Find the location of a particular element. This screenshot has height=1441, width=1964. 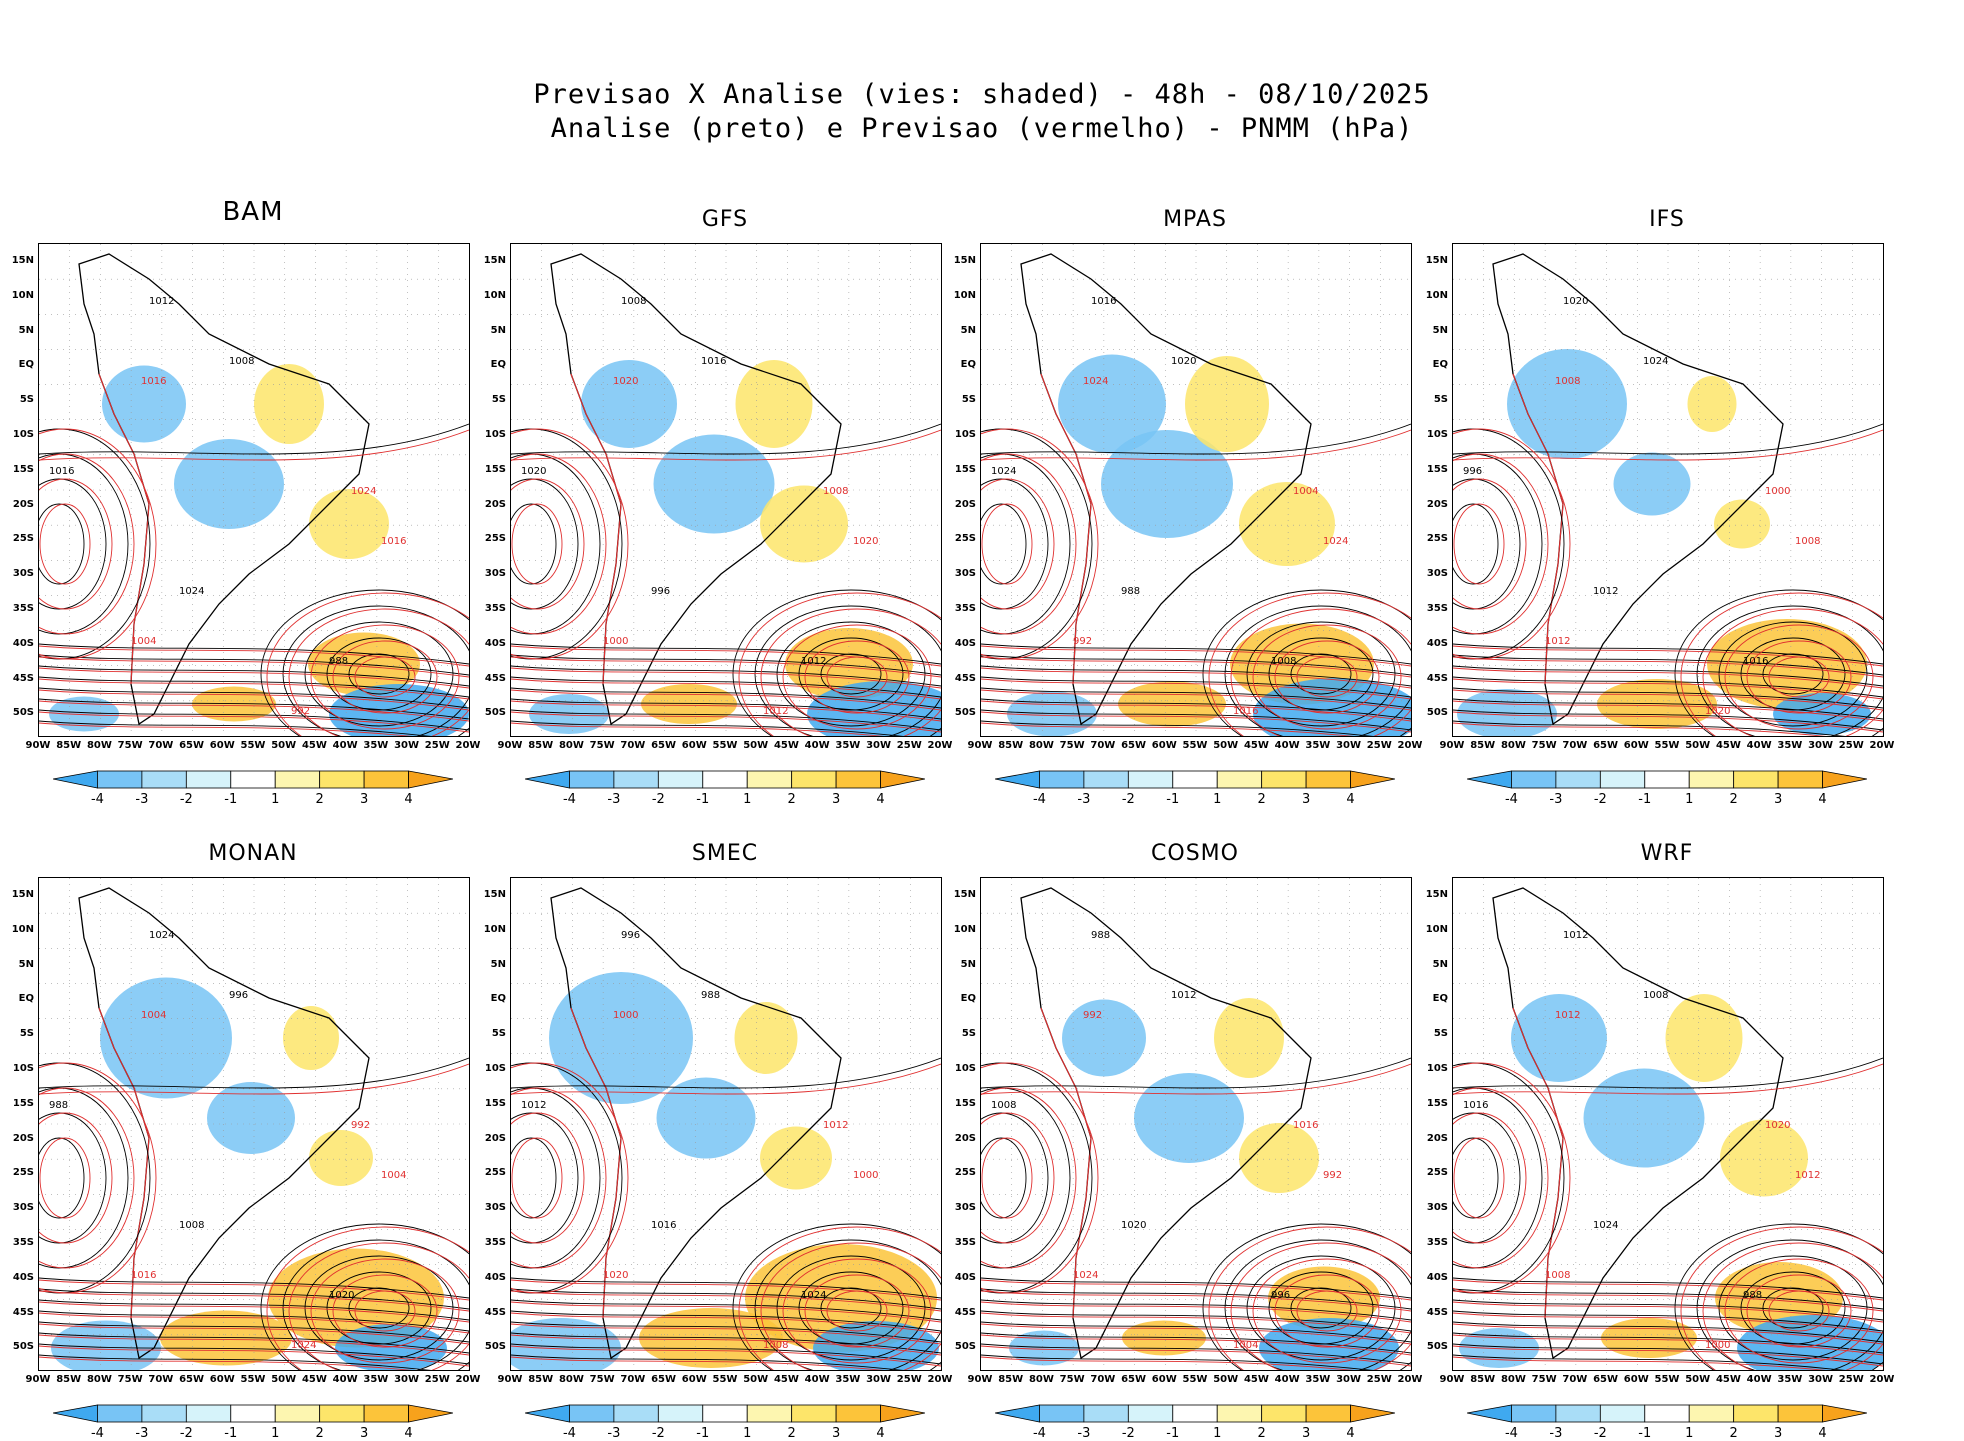

forecast-contour-label: 1024 is located at coordinates (1085, 1275).